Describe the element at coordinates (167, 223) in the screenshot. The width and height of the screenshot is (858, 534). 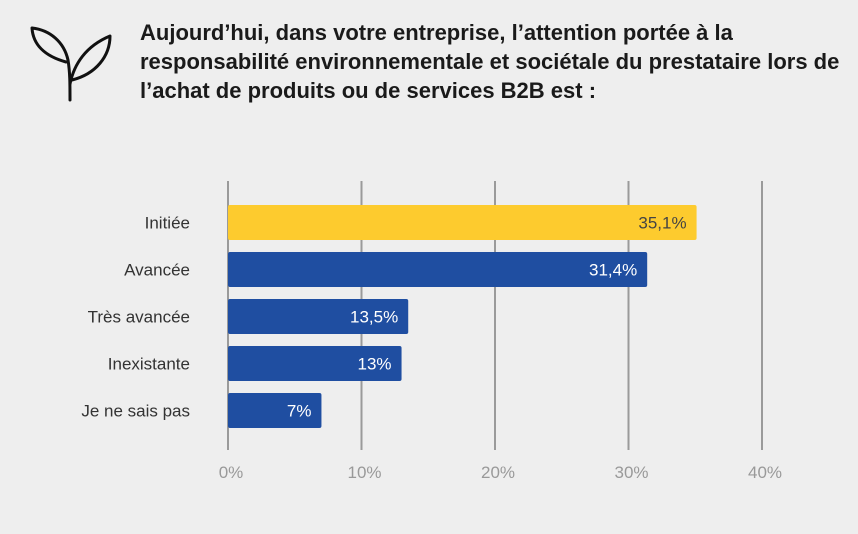
I see `category-label: Initiée` at that location.